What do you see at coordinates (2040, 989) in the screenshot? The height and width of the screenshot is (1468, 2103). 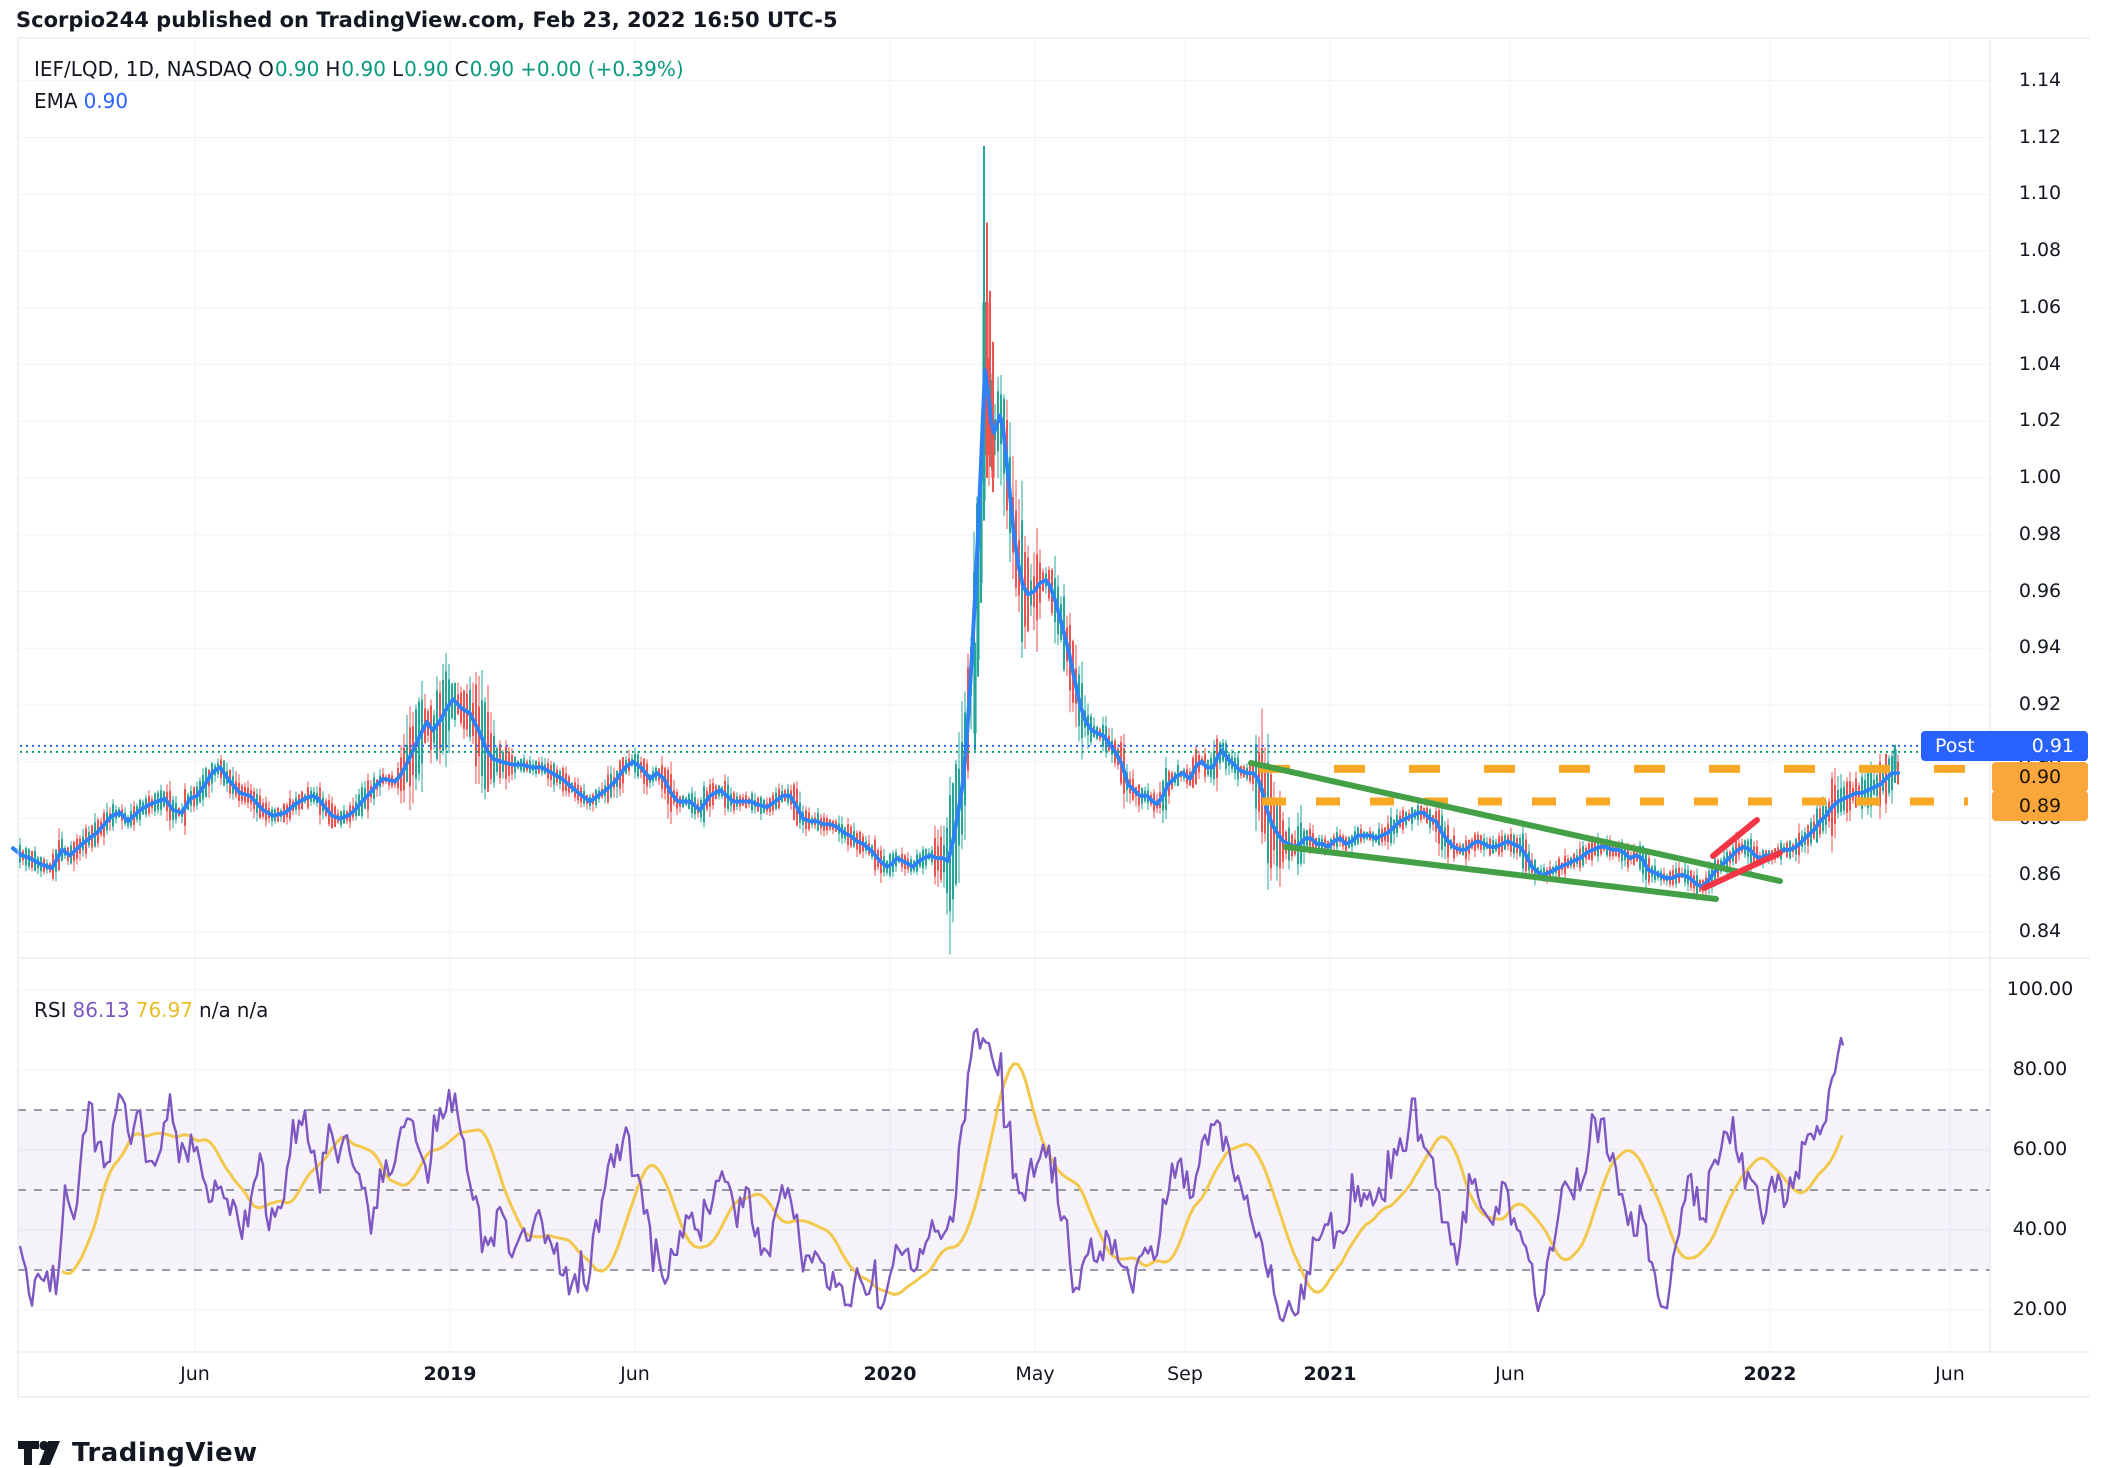 I see `rsi-tick-label: 100.00` at bounding box center [2040, 989].